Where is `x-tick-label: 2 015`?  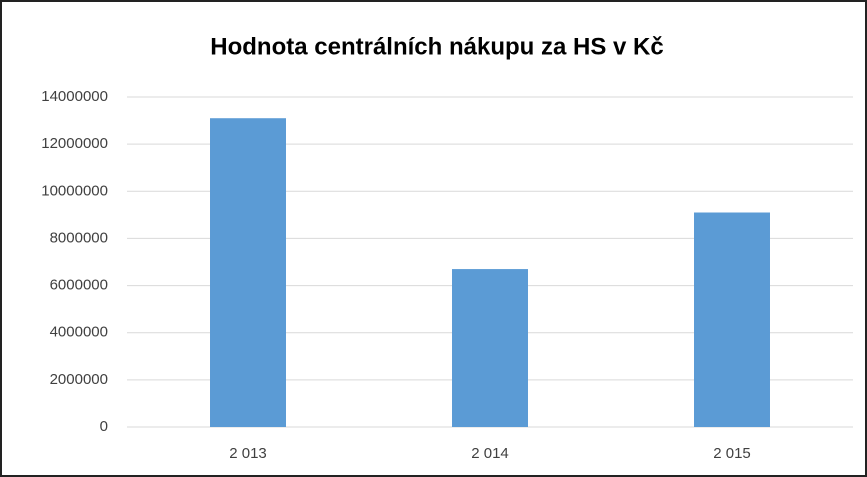
x-tick-label: 2 015 is located at coordinates (732, 453).